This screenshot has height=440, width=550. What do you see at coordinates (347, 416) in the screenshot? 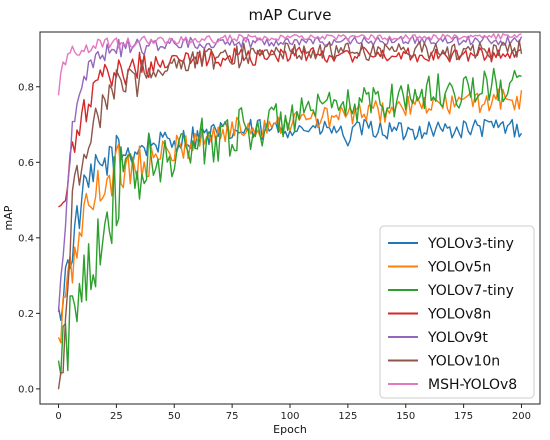
I see `x-tick-label: 125` at bounding box center [347, 416].